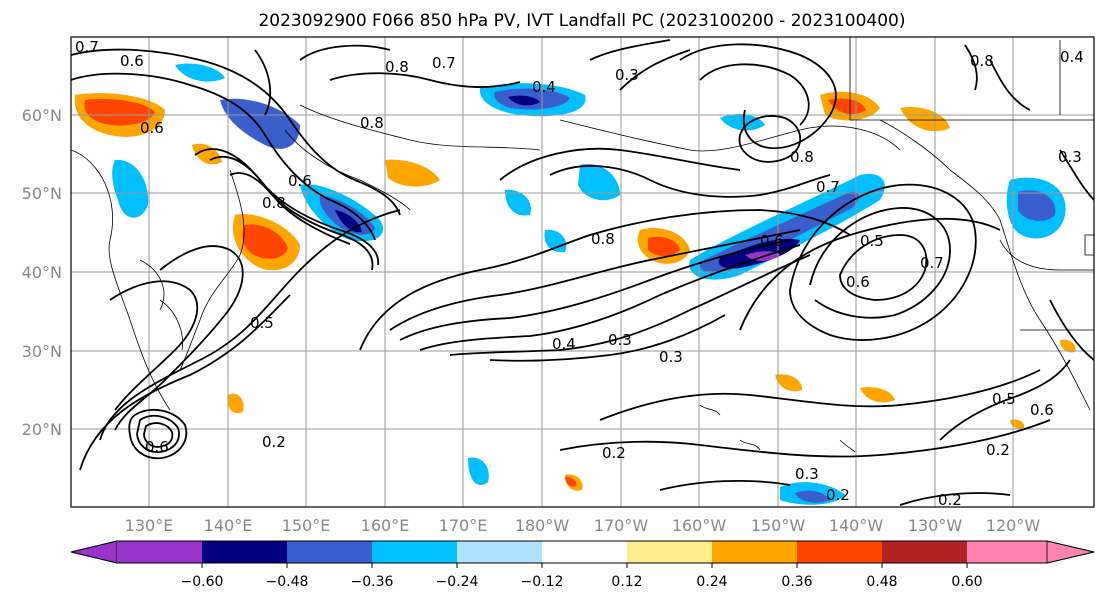 The image size is (1105, 601). What do you see at coordinates (966, 582) in the screenshot?
I see `colorbar-tick-label: 0.60` at bounding box center [966, 582].